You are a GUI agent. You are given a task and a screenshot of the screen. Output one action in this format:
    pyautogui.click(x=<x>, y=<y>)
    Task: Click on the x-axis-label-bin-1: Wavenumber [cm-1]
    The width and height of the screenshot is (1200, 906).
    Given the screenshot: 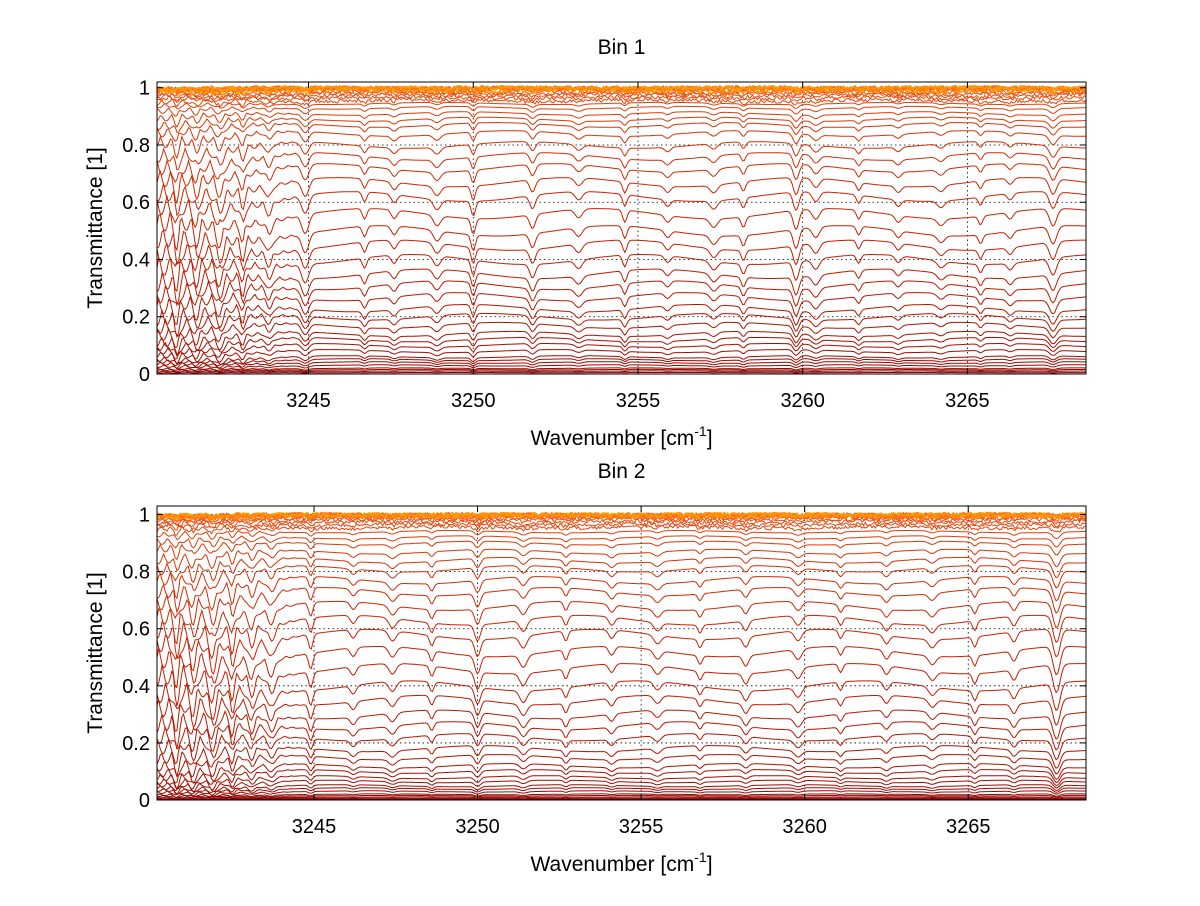 What is the action you would take?
    pyautogui.click(x=621, y=436)
    